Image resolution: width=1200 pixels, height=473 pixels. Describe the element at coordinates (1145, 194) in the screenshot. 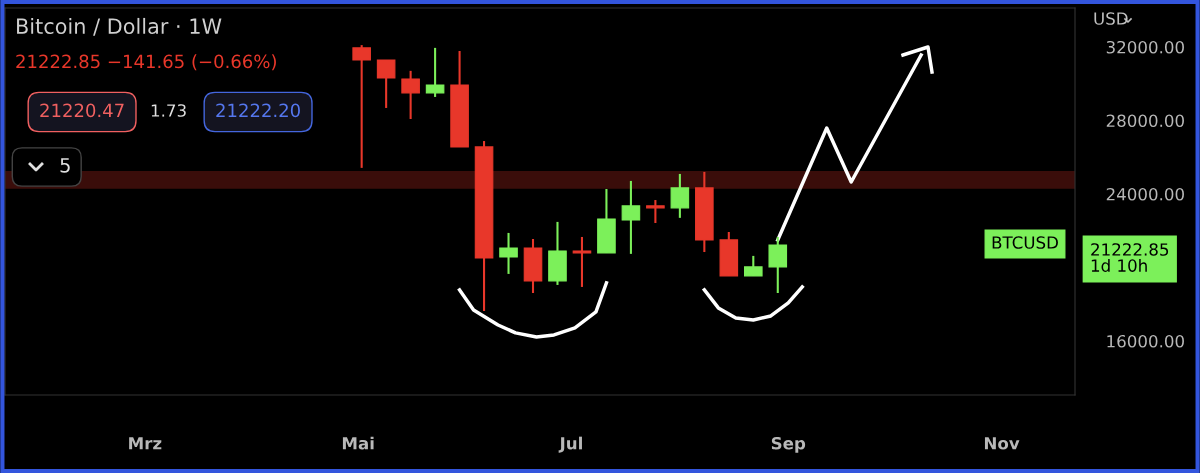

I see `y-tick-label: 24000.00` at that location.